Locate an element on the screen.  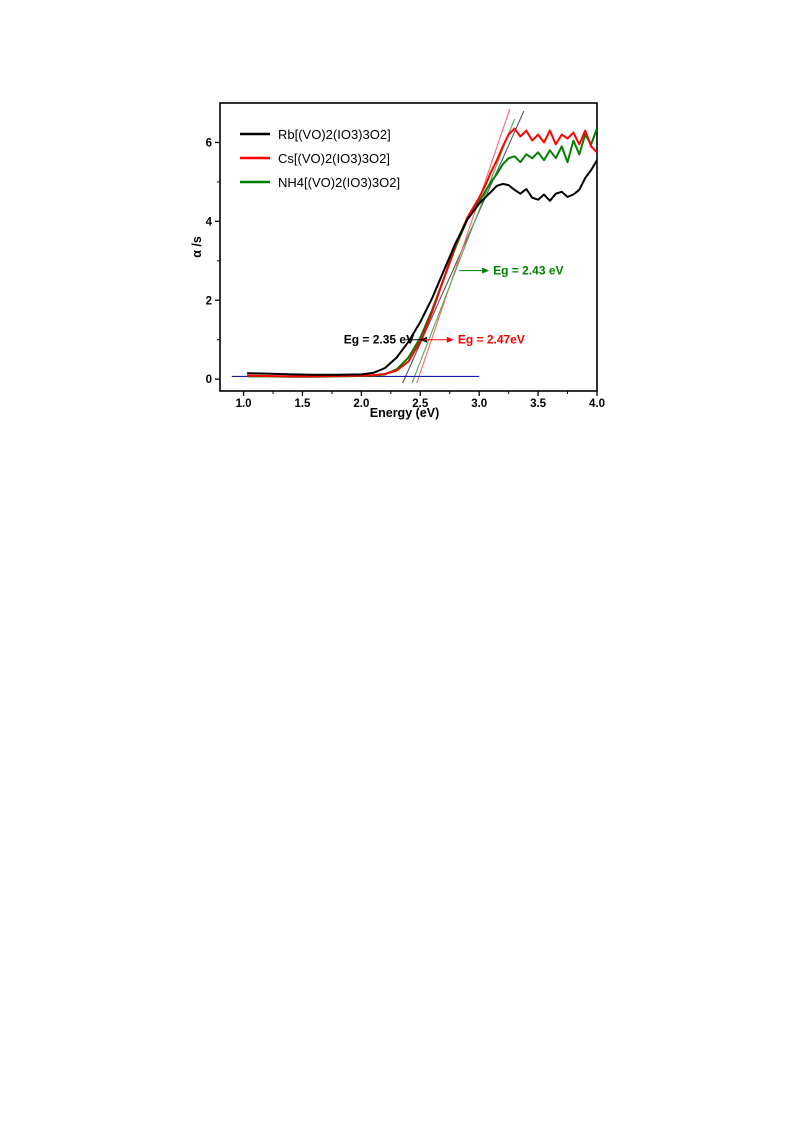
annotation-eg-cs: Eg = 2.47eV is located at coordinates (491, 340).